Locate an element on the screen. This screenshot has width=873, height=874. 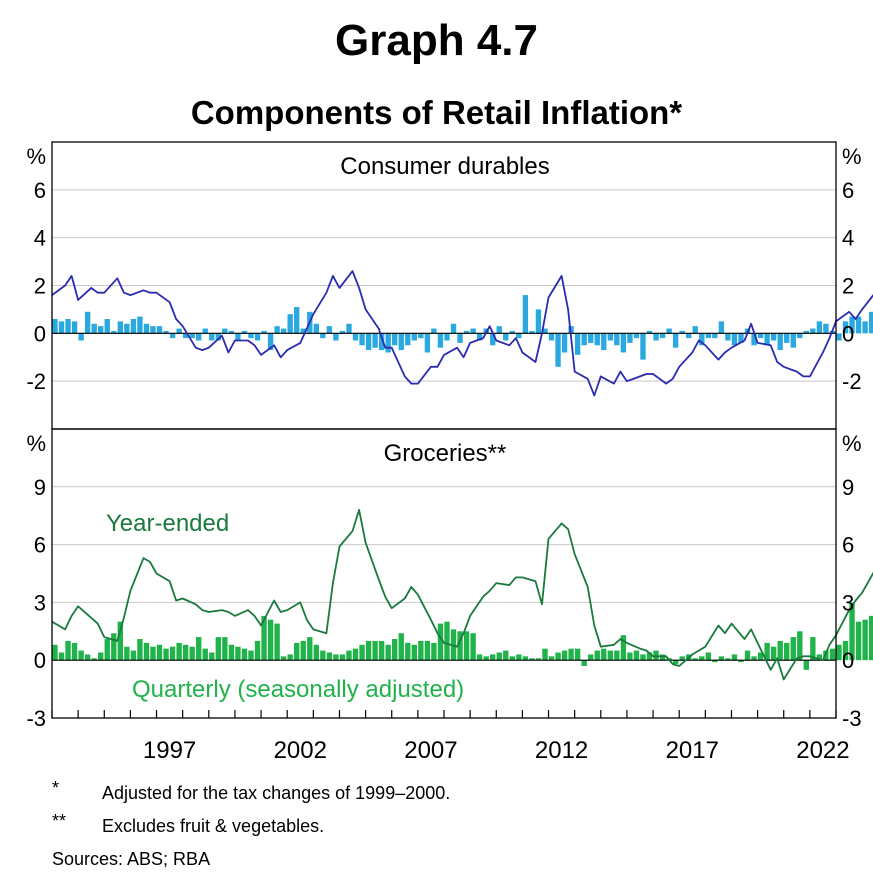
groceries-ytick-left: 3 is located at coordinates (40, 602).